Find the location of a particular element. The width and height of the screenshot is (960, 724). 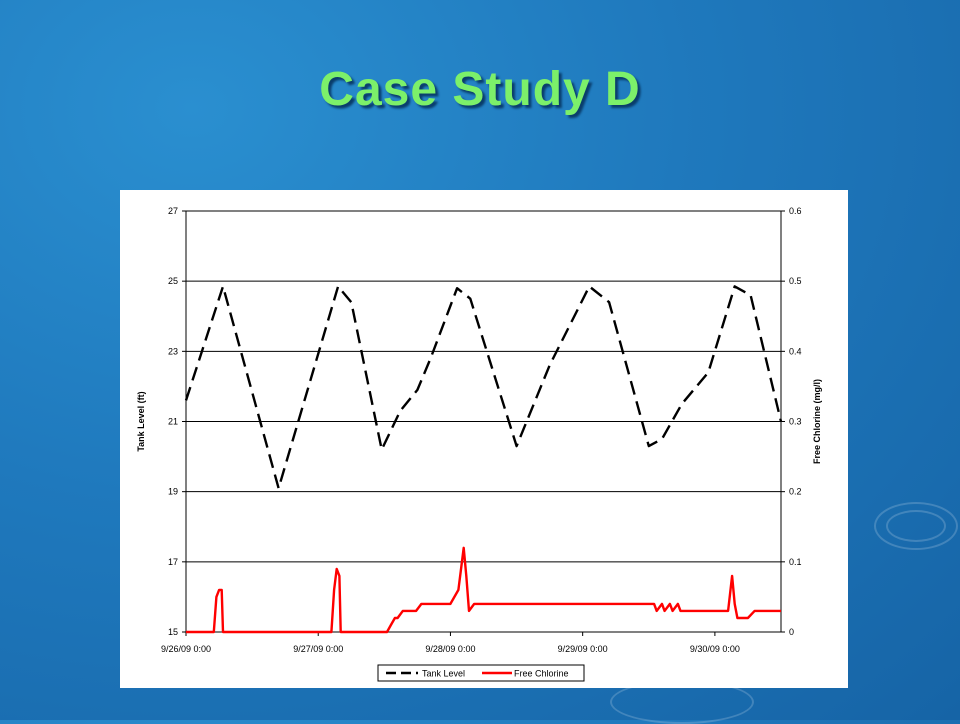

y-right-tick-label: 0 is located at coordinates (791, 632).